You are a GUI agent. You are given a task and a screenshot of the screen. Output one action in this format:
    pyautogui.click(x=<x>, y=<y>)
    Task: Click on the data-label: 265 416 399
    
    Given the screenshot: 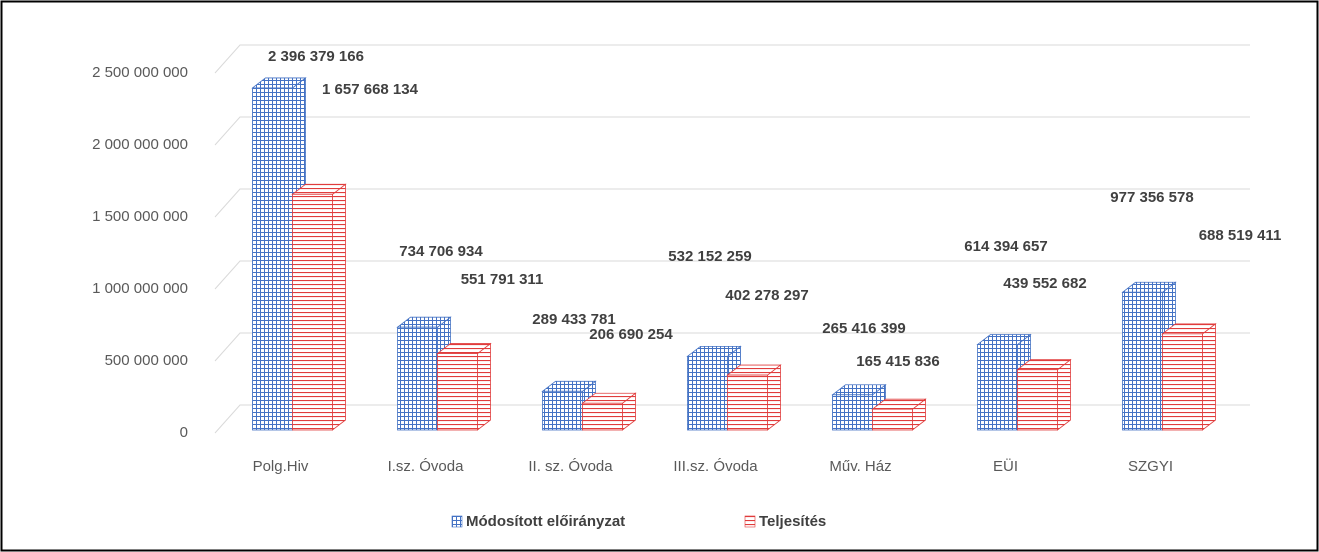 What is the action you would take?
    pyautogui.click(x=863, y=328)
    